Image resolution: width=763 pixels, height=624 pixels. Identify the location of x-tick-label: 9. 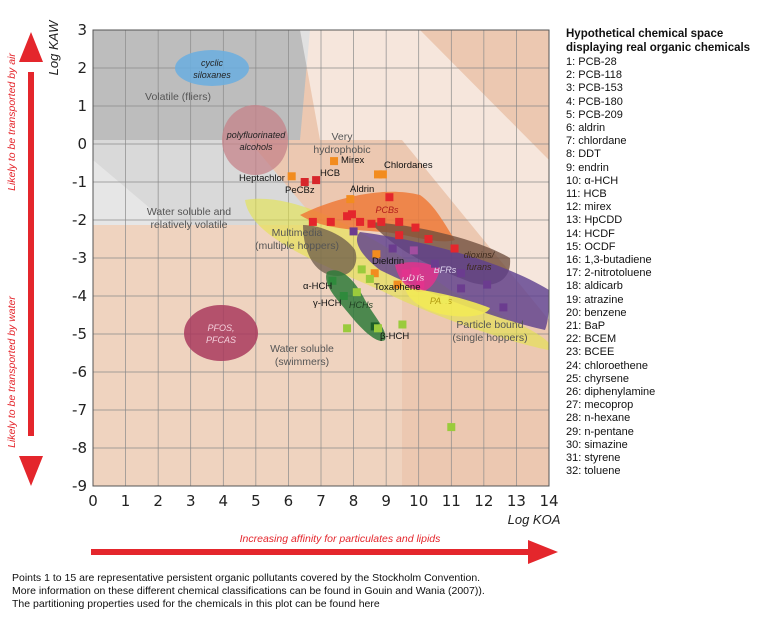
(386, 501).